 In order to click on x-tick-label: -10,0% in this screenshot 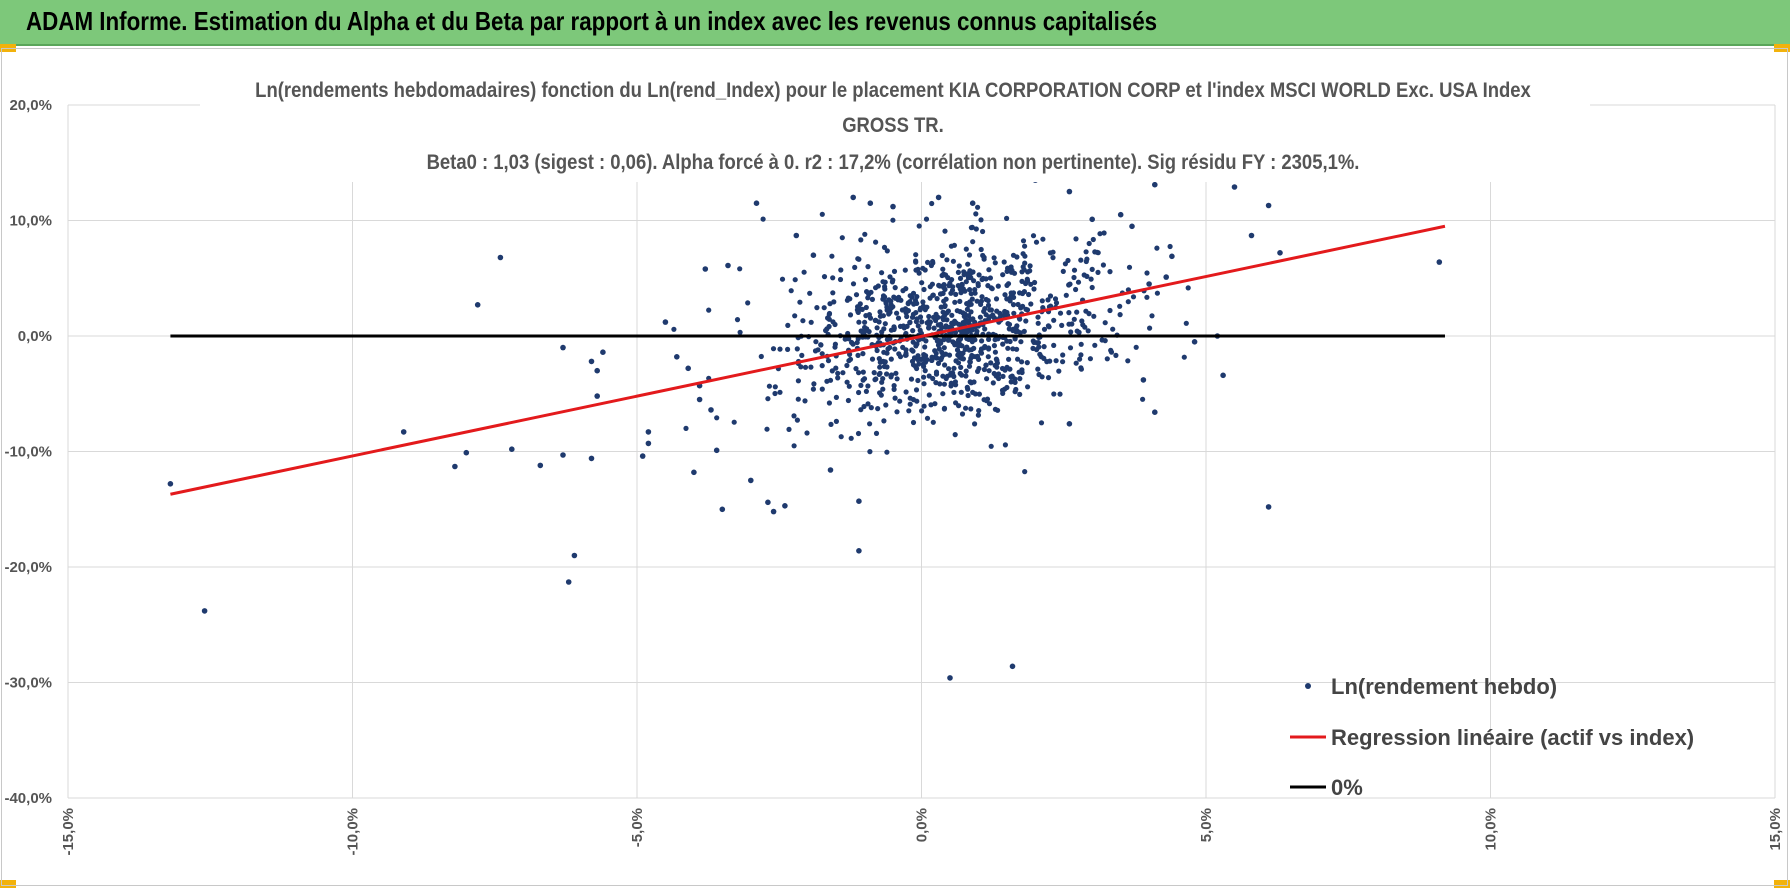, I will do `click(353, 832)`.